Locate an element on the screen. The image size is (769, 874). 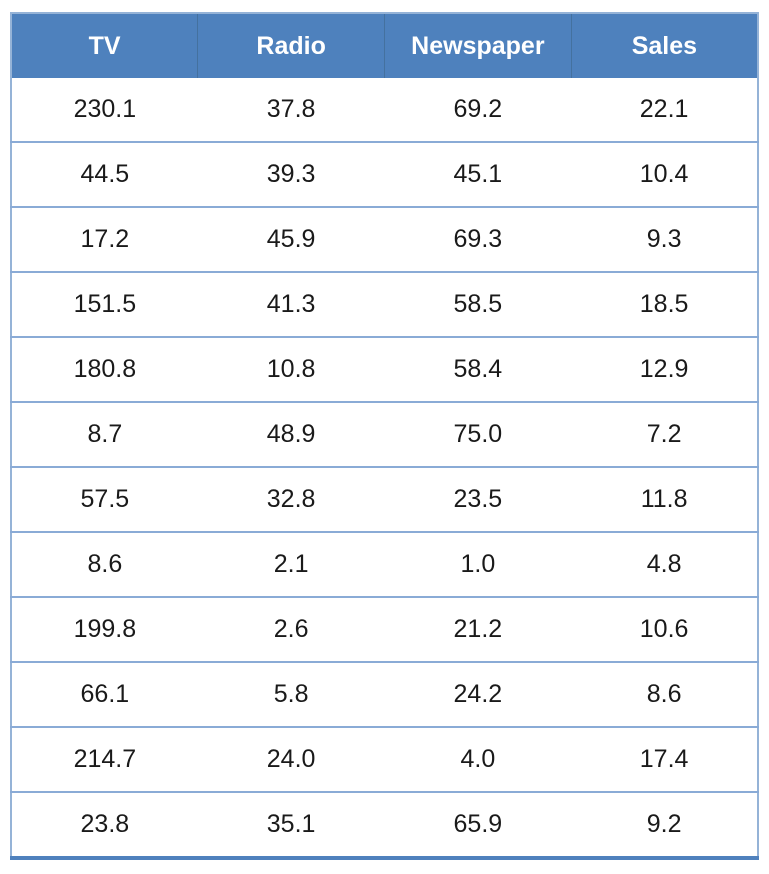
table-row: 23.8 35.1 65.9 9.2 is located at coordinates (384, 824).